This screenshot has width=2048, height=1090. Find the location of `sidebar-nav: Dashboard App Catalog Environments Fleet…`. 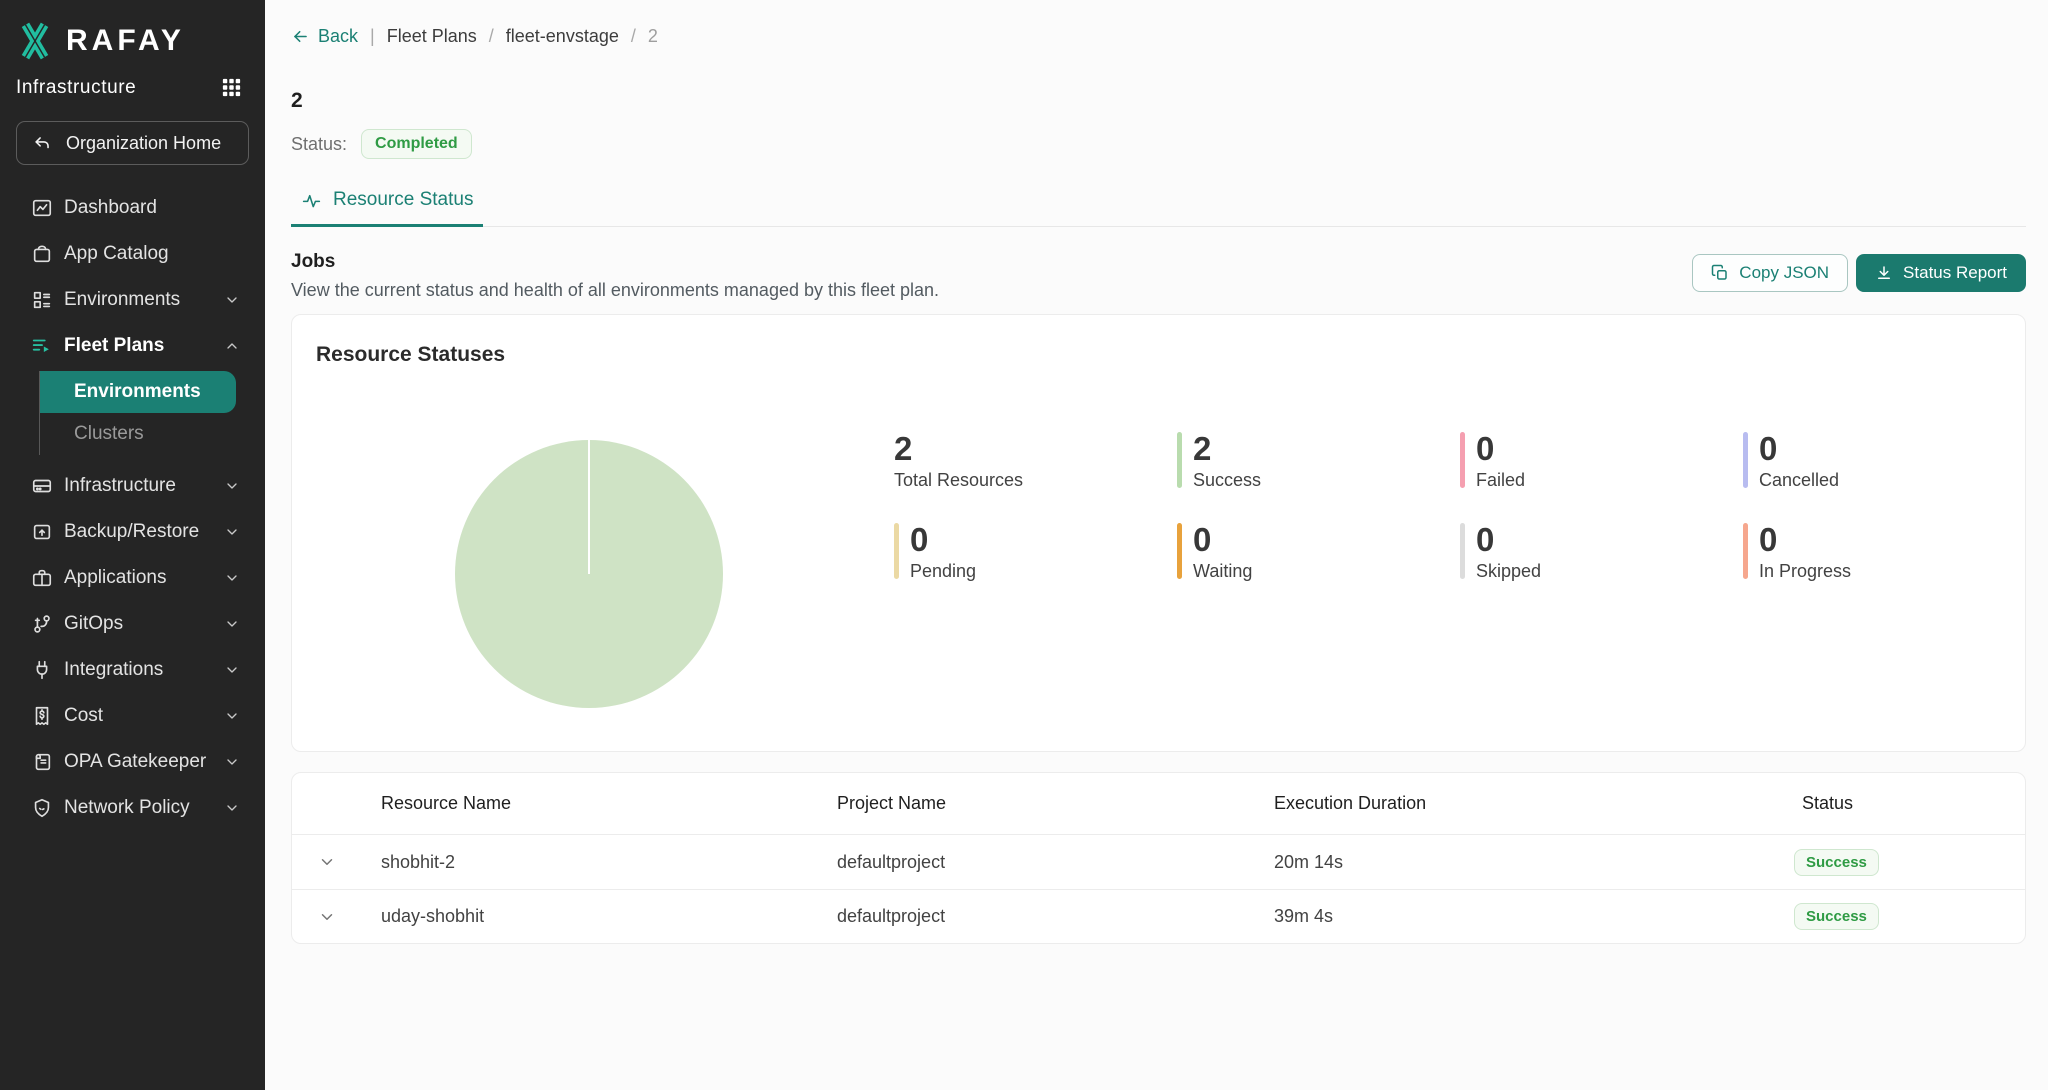

sidebar-nav: Dashboard App Catalog Environments Fleet… is located at coordinates (132, 508).